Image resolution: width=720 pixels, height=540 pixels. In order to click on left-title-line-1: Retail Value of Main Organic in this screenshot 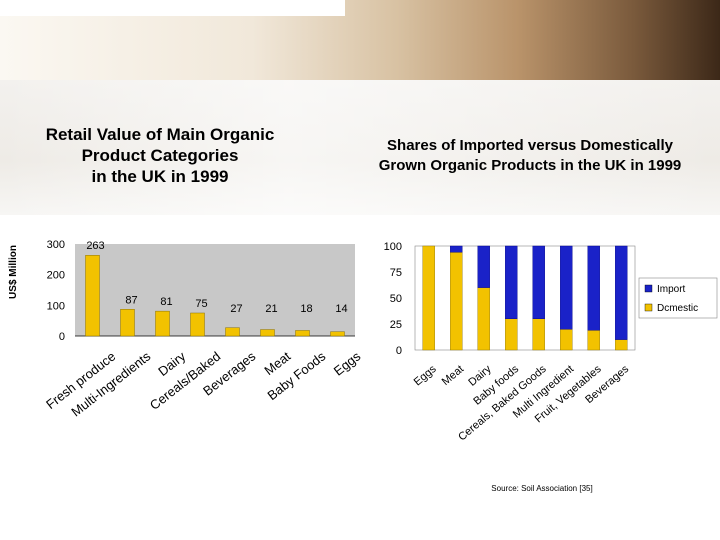, I will do `click(160, 134)`.